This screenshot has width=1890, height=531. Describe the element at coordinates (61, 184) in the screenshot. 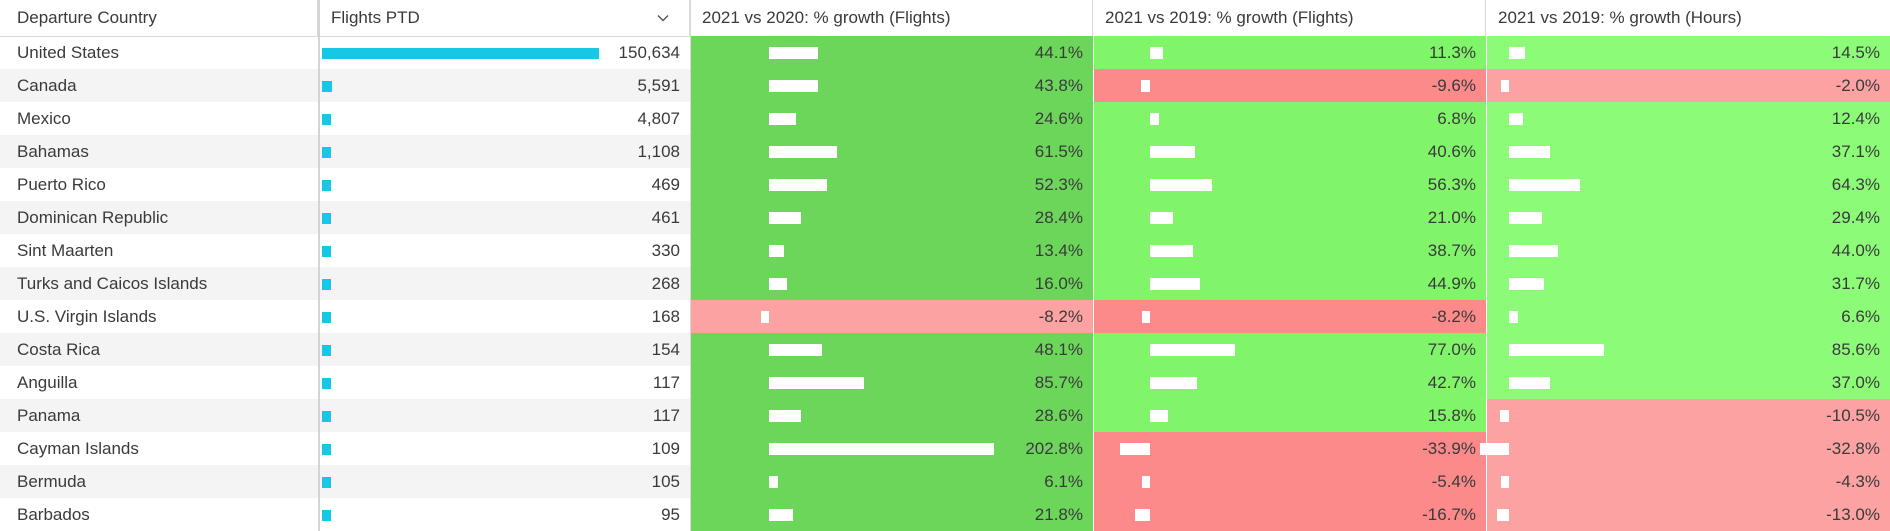

I see `country-name: Puerto Rico` at that location.